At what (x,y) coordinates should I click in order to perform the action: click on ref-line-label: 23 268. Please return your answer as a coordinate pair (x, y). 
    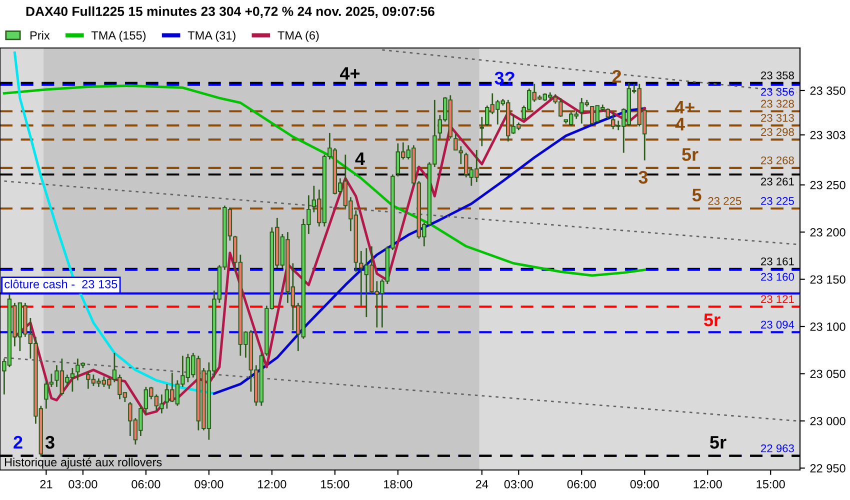
    Looking at the image, I should click on (777, 160).